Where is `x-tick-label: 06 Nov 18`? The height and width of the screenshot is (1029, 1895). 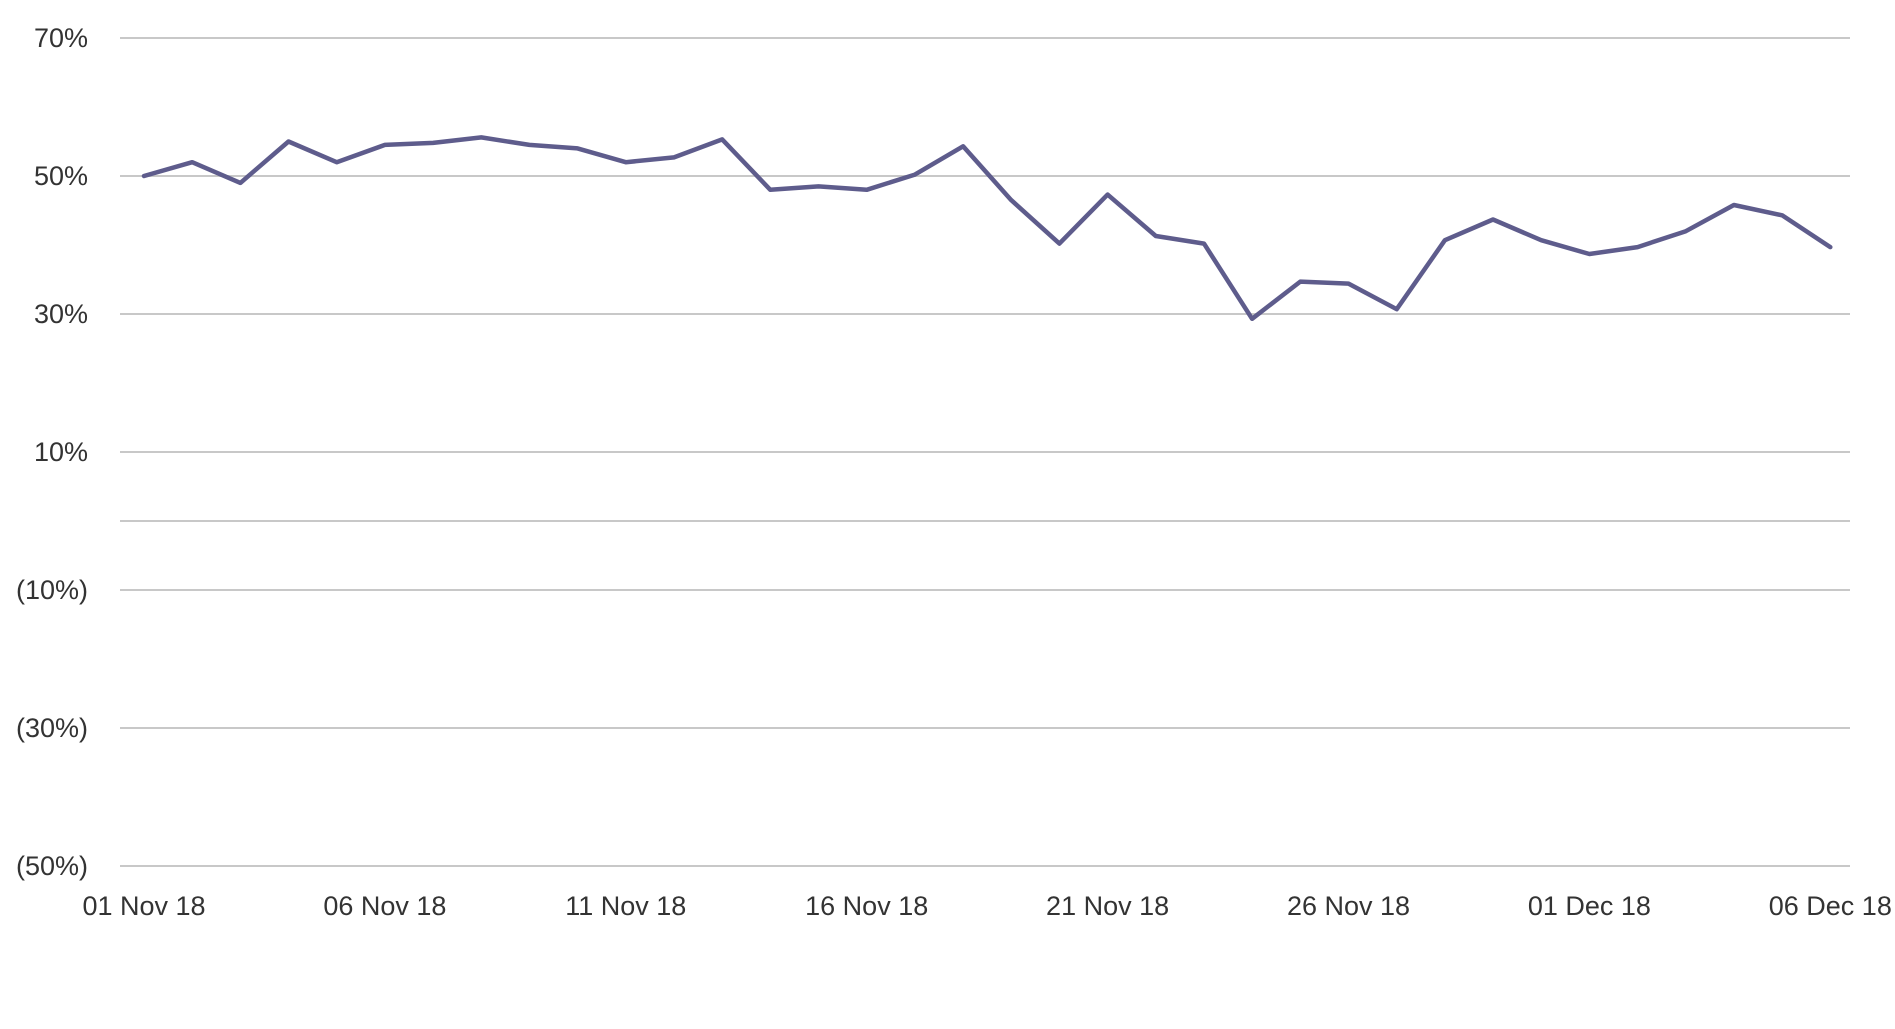
x-tick-label: 06 Nov 18 is located at coordinates (384, 906).